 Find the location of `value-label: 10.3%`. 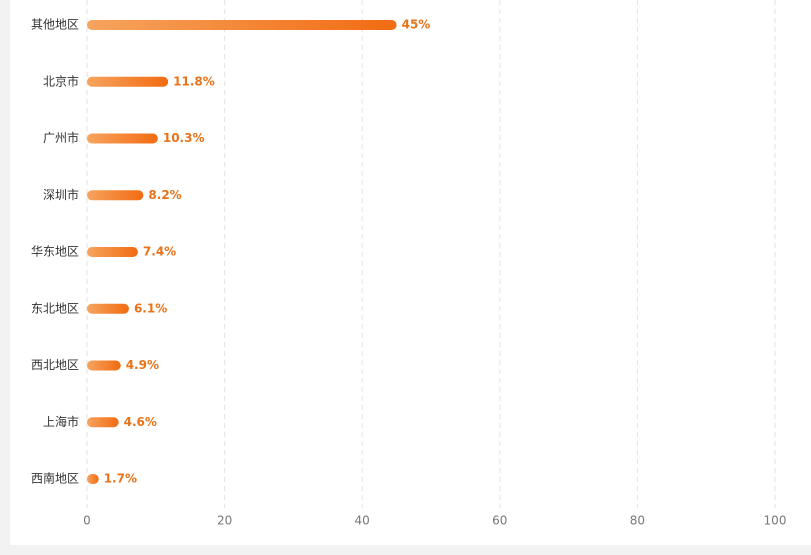

value-label: 10.3% is located at coordinates (184, 138).